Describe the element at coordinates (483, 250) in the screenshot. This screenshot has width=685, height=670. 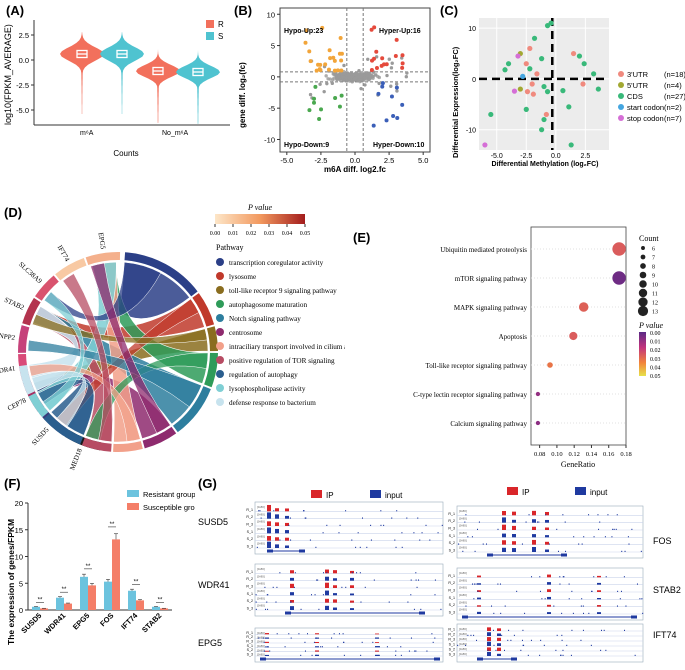
I see `pathway-label: Ubiquitin mediated proteolysis` at that location.